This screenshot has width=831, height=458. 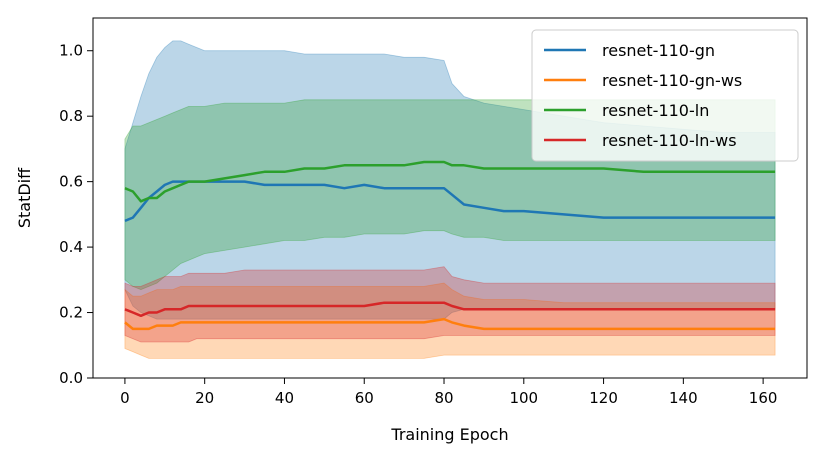 What do you see at coordinates (523, 398) in the screenshot?
I see `x-tick-label: 100` at bounding box center [523, 398].